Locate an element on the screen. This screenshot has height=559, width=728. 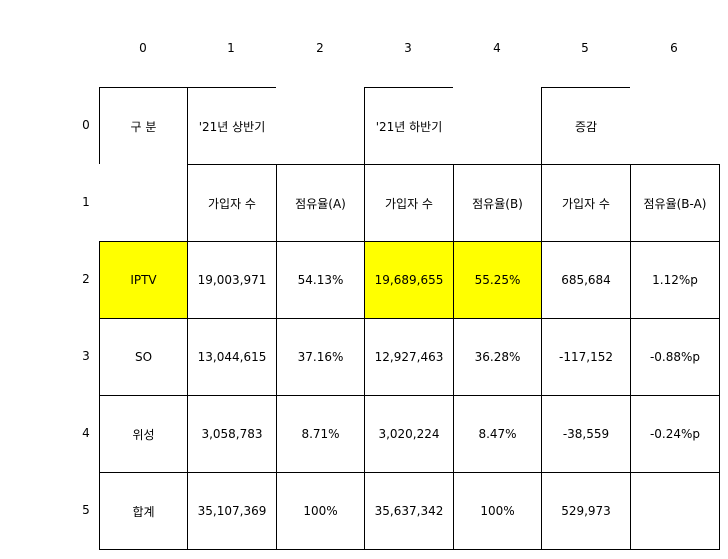
row-index-4: 4 is located at coordinates (86, 433).